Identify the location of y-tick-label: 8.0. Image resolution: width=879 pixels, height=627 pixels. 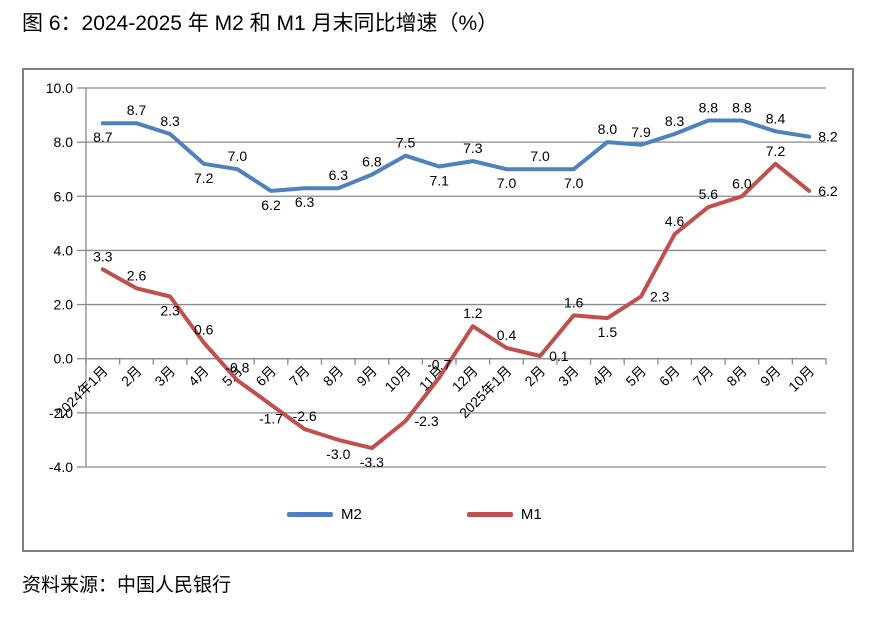
(64, 142).